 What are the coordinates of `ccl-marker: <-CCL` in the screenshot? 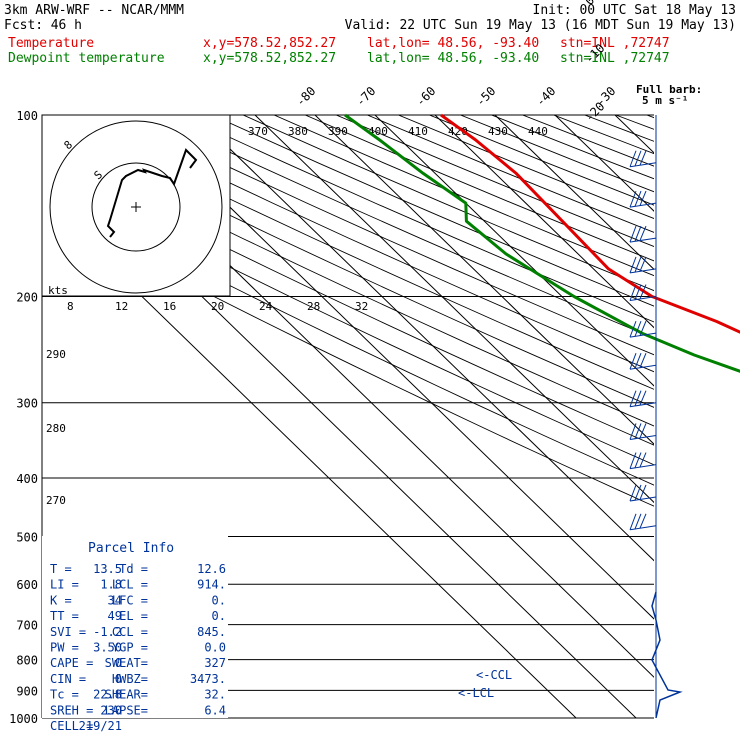 It's located at (494, 675).